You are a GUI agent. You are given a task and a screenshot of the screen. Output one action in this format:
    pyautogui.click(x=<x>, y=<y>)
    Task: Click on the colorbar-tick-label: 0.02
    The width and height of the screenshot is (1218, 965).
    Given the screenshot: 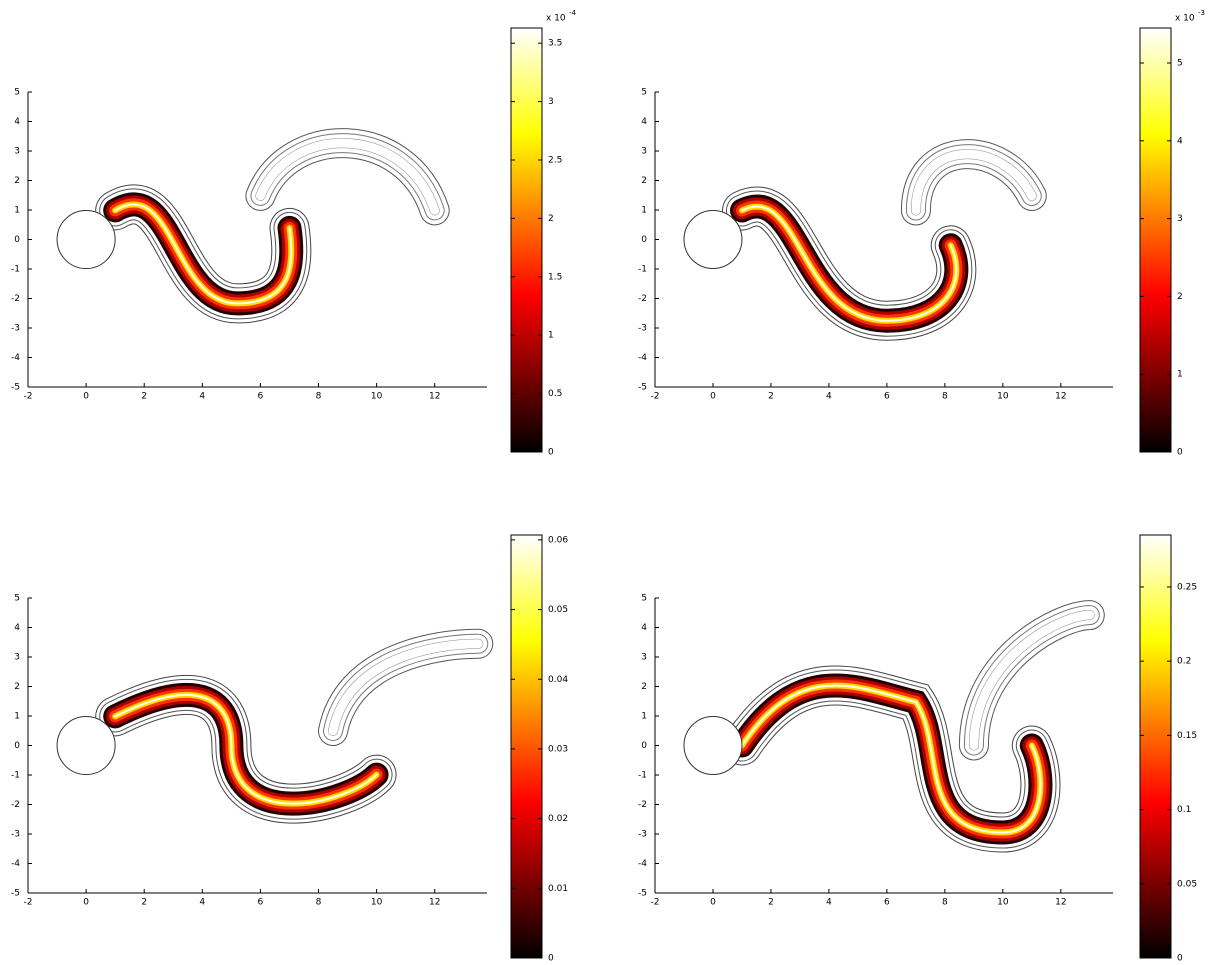 What is the action you would take?
    pyautogui.click(x=558, y=819)
    